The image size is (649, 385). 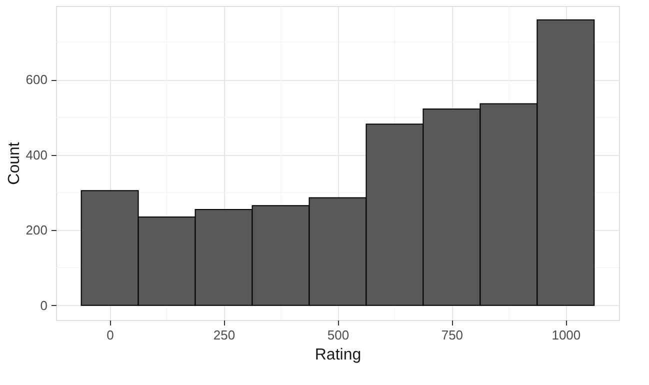 I want to click on x-tick-label: 250, so click(x=224, y=335).